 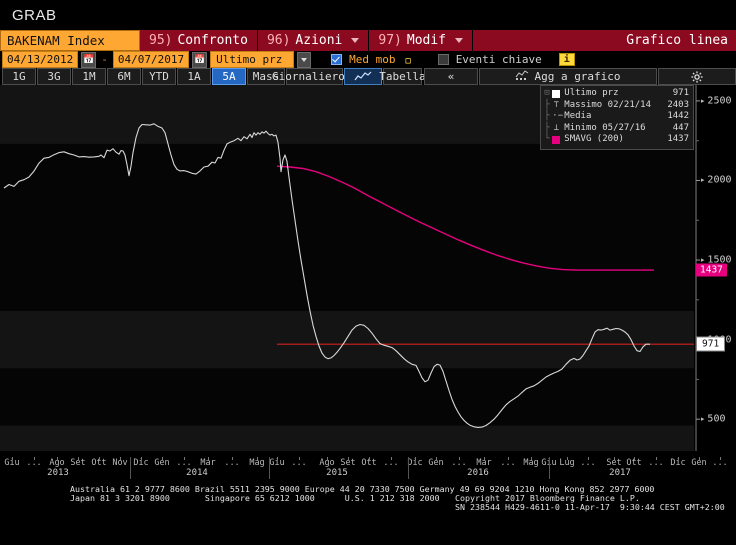 I want to click on legend-row: ├ ⊥ Minimo 05/27/16 447, so click(x=616, y=129).